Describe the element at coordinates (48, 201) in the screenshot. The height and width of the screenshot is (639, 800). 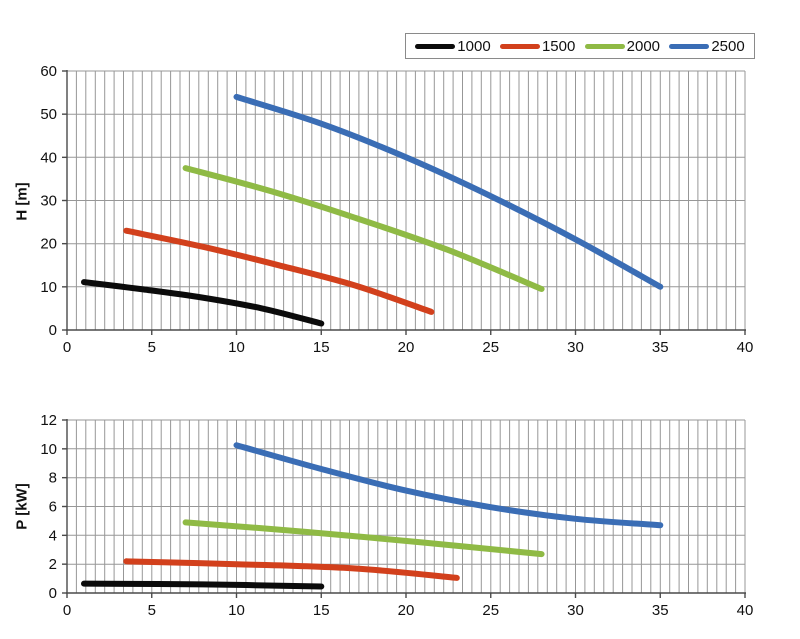
I see `y-tick-label: 30` at that location.